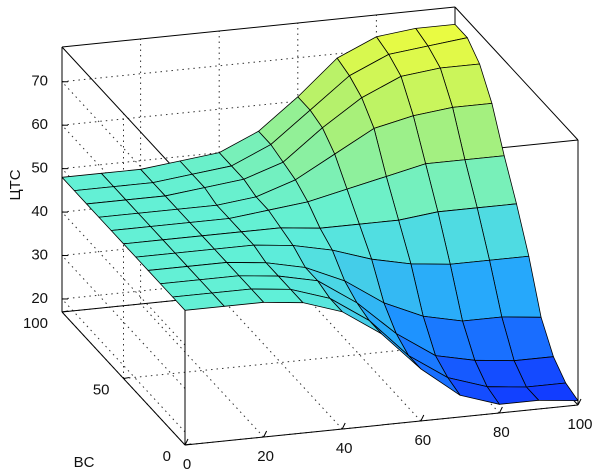  What do you see at coordinates (265, 456) in the screenshot?
I see `x-tick-label: 20` at bounding box center [265, 456].